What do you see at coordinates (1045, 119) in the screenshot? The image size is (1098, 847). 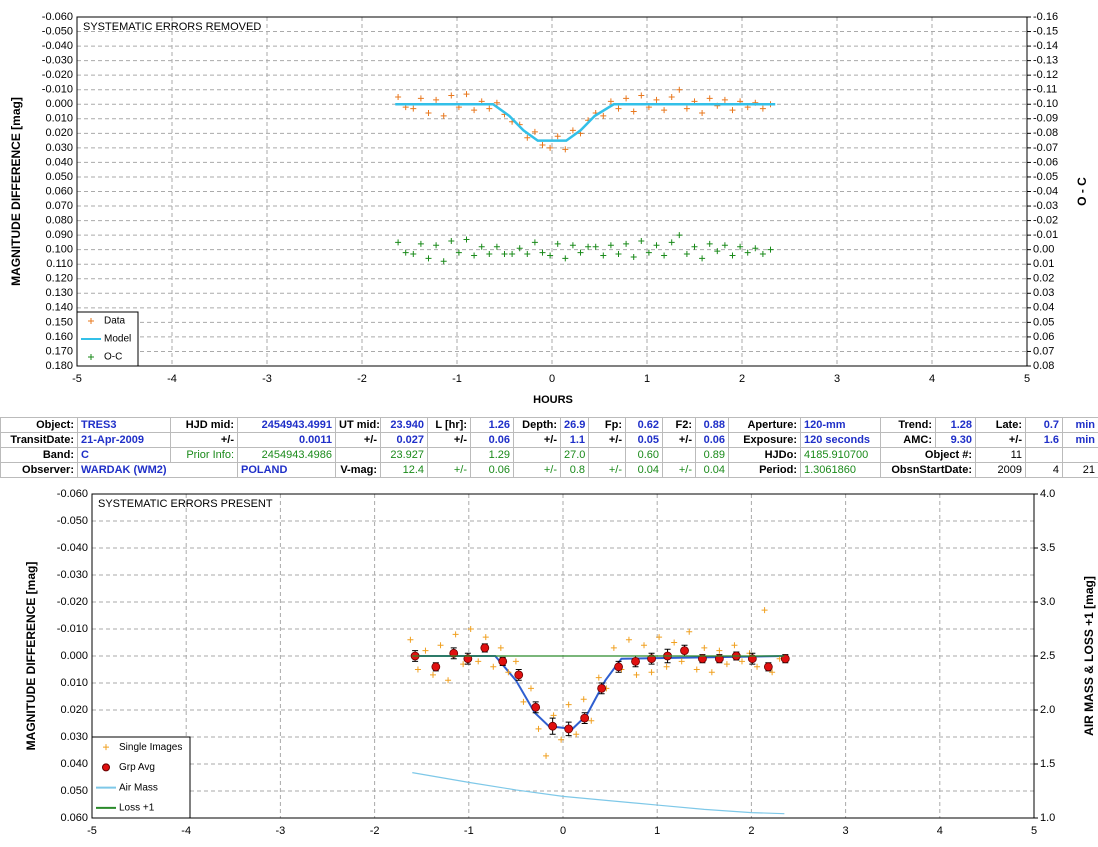 I see `y2-tick-label: -0.09` at bounding box center [1045, 119].